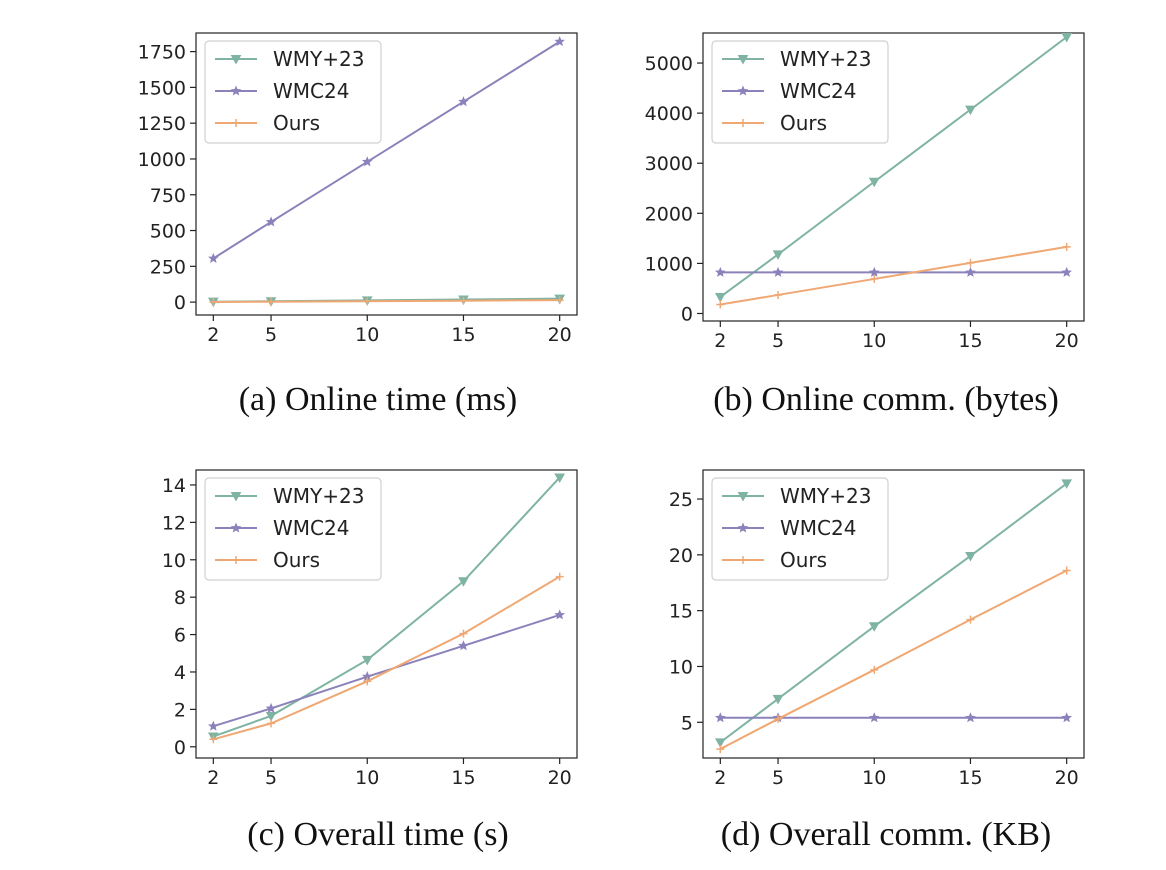 The image size is (1166, 870). What do you see at coordinates (174, 486) in the screenshot?
I see `y-tick-label: 14` at bounding box center [174, 486].